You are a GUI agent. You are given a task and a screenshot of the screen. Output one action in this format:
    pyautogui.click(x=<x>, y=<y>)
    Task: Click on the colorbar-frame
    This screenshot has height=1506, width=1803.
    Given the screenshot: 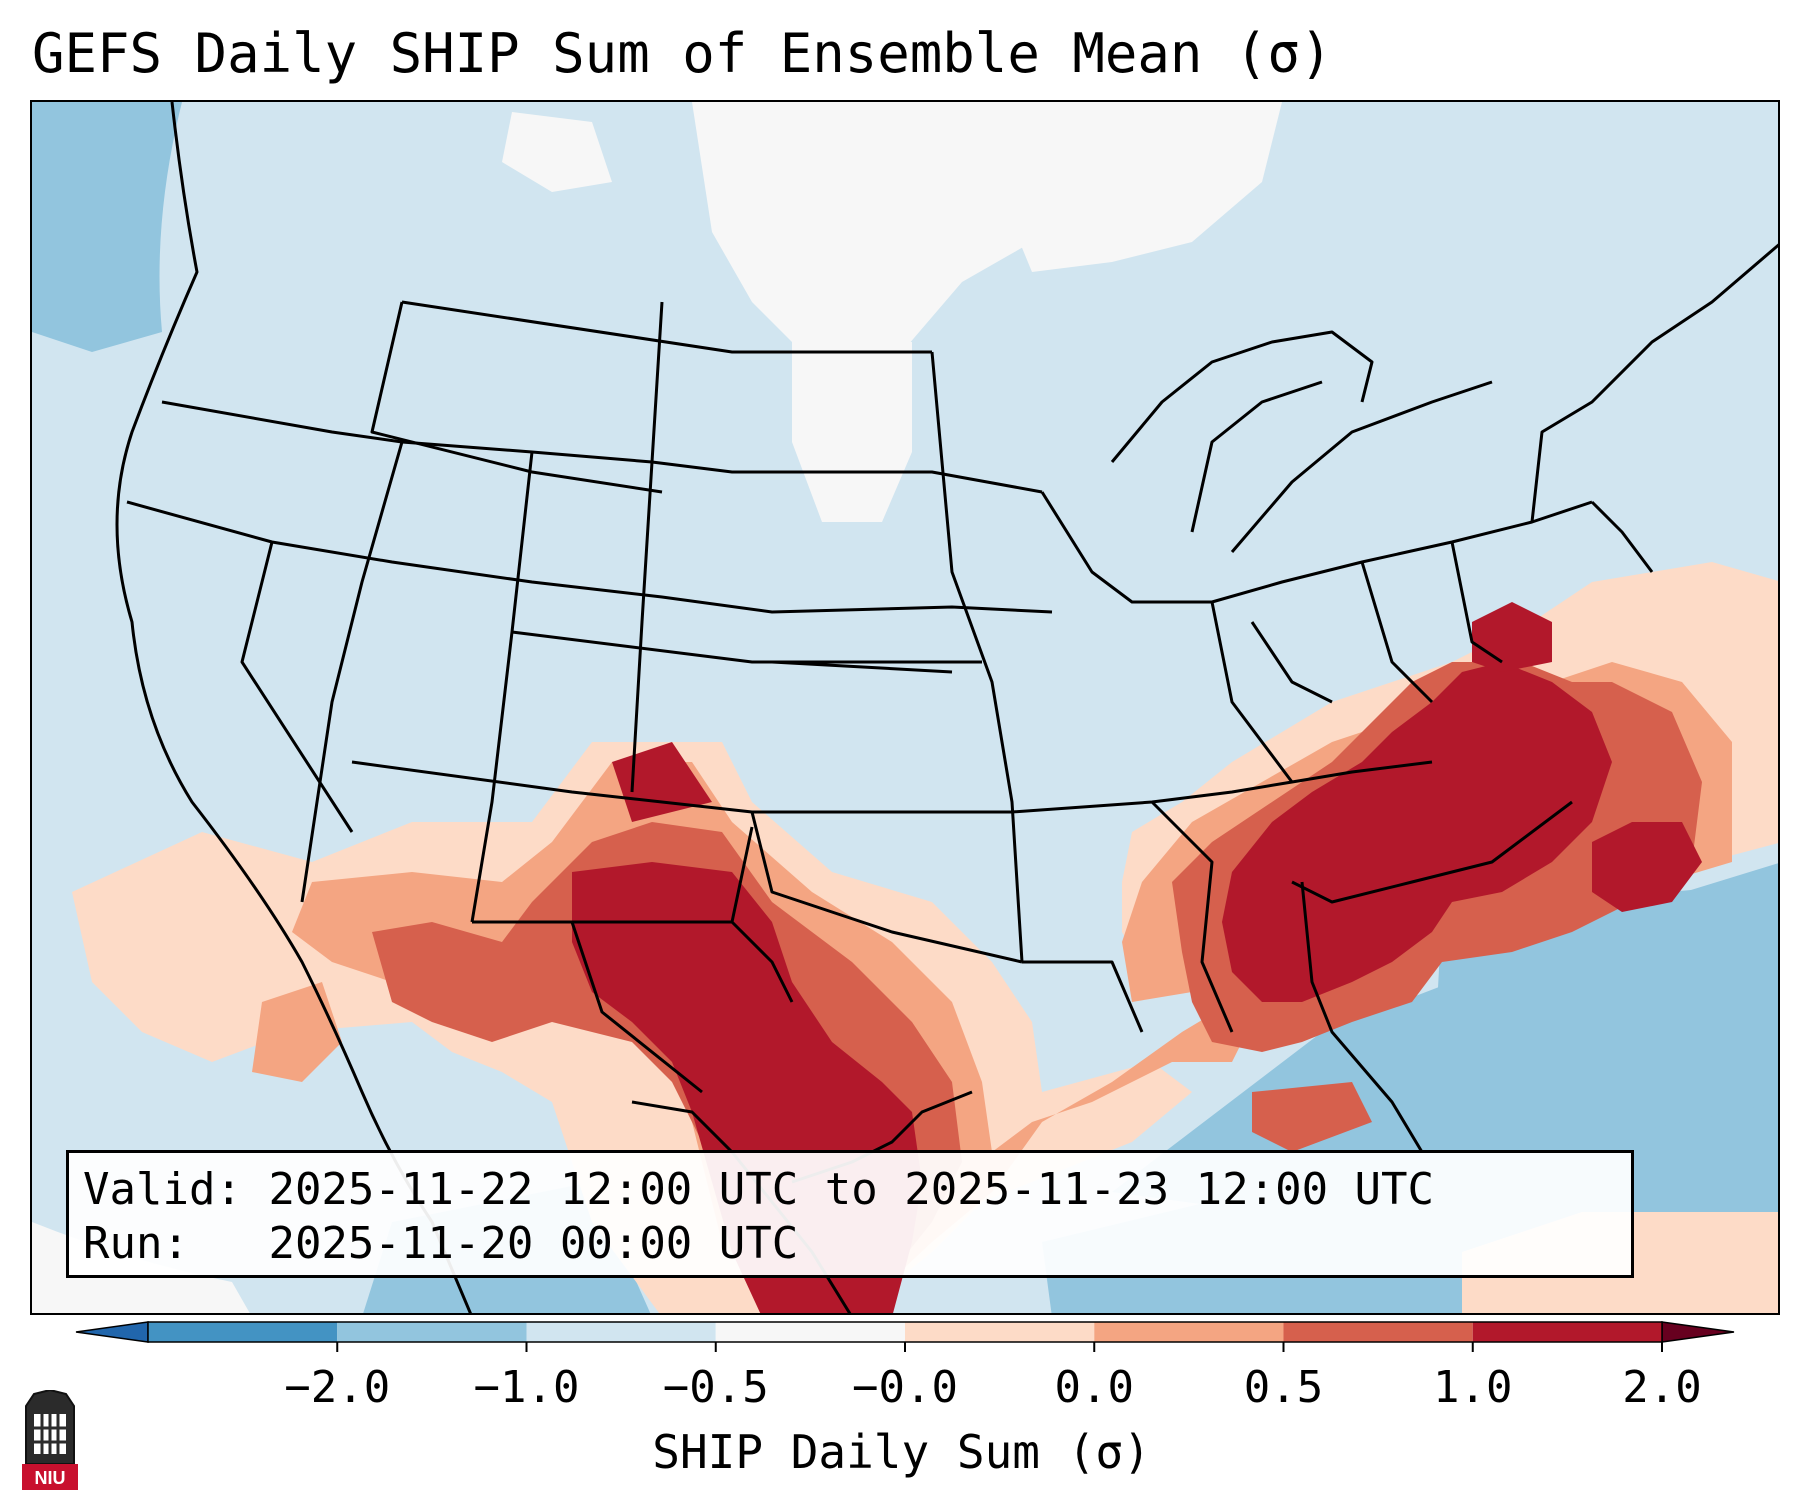 What is the action you would take?
    pyautogui.click(x=905, y=1332)
    